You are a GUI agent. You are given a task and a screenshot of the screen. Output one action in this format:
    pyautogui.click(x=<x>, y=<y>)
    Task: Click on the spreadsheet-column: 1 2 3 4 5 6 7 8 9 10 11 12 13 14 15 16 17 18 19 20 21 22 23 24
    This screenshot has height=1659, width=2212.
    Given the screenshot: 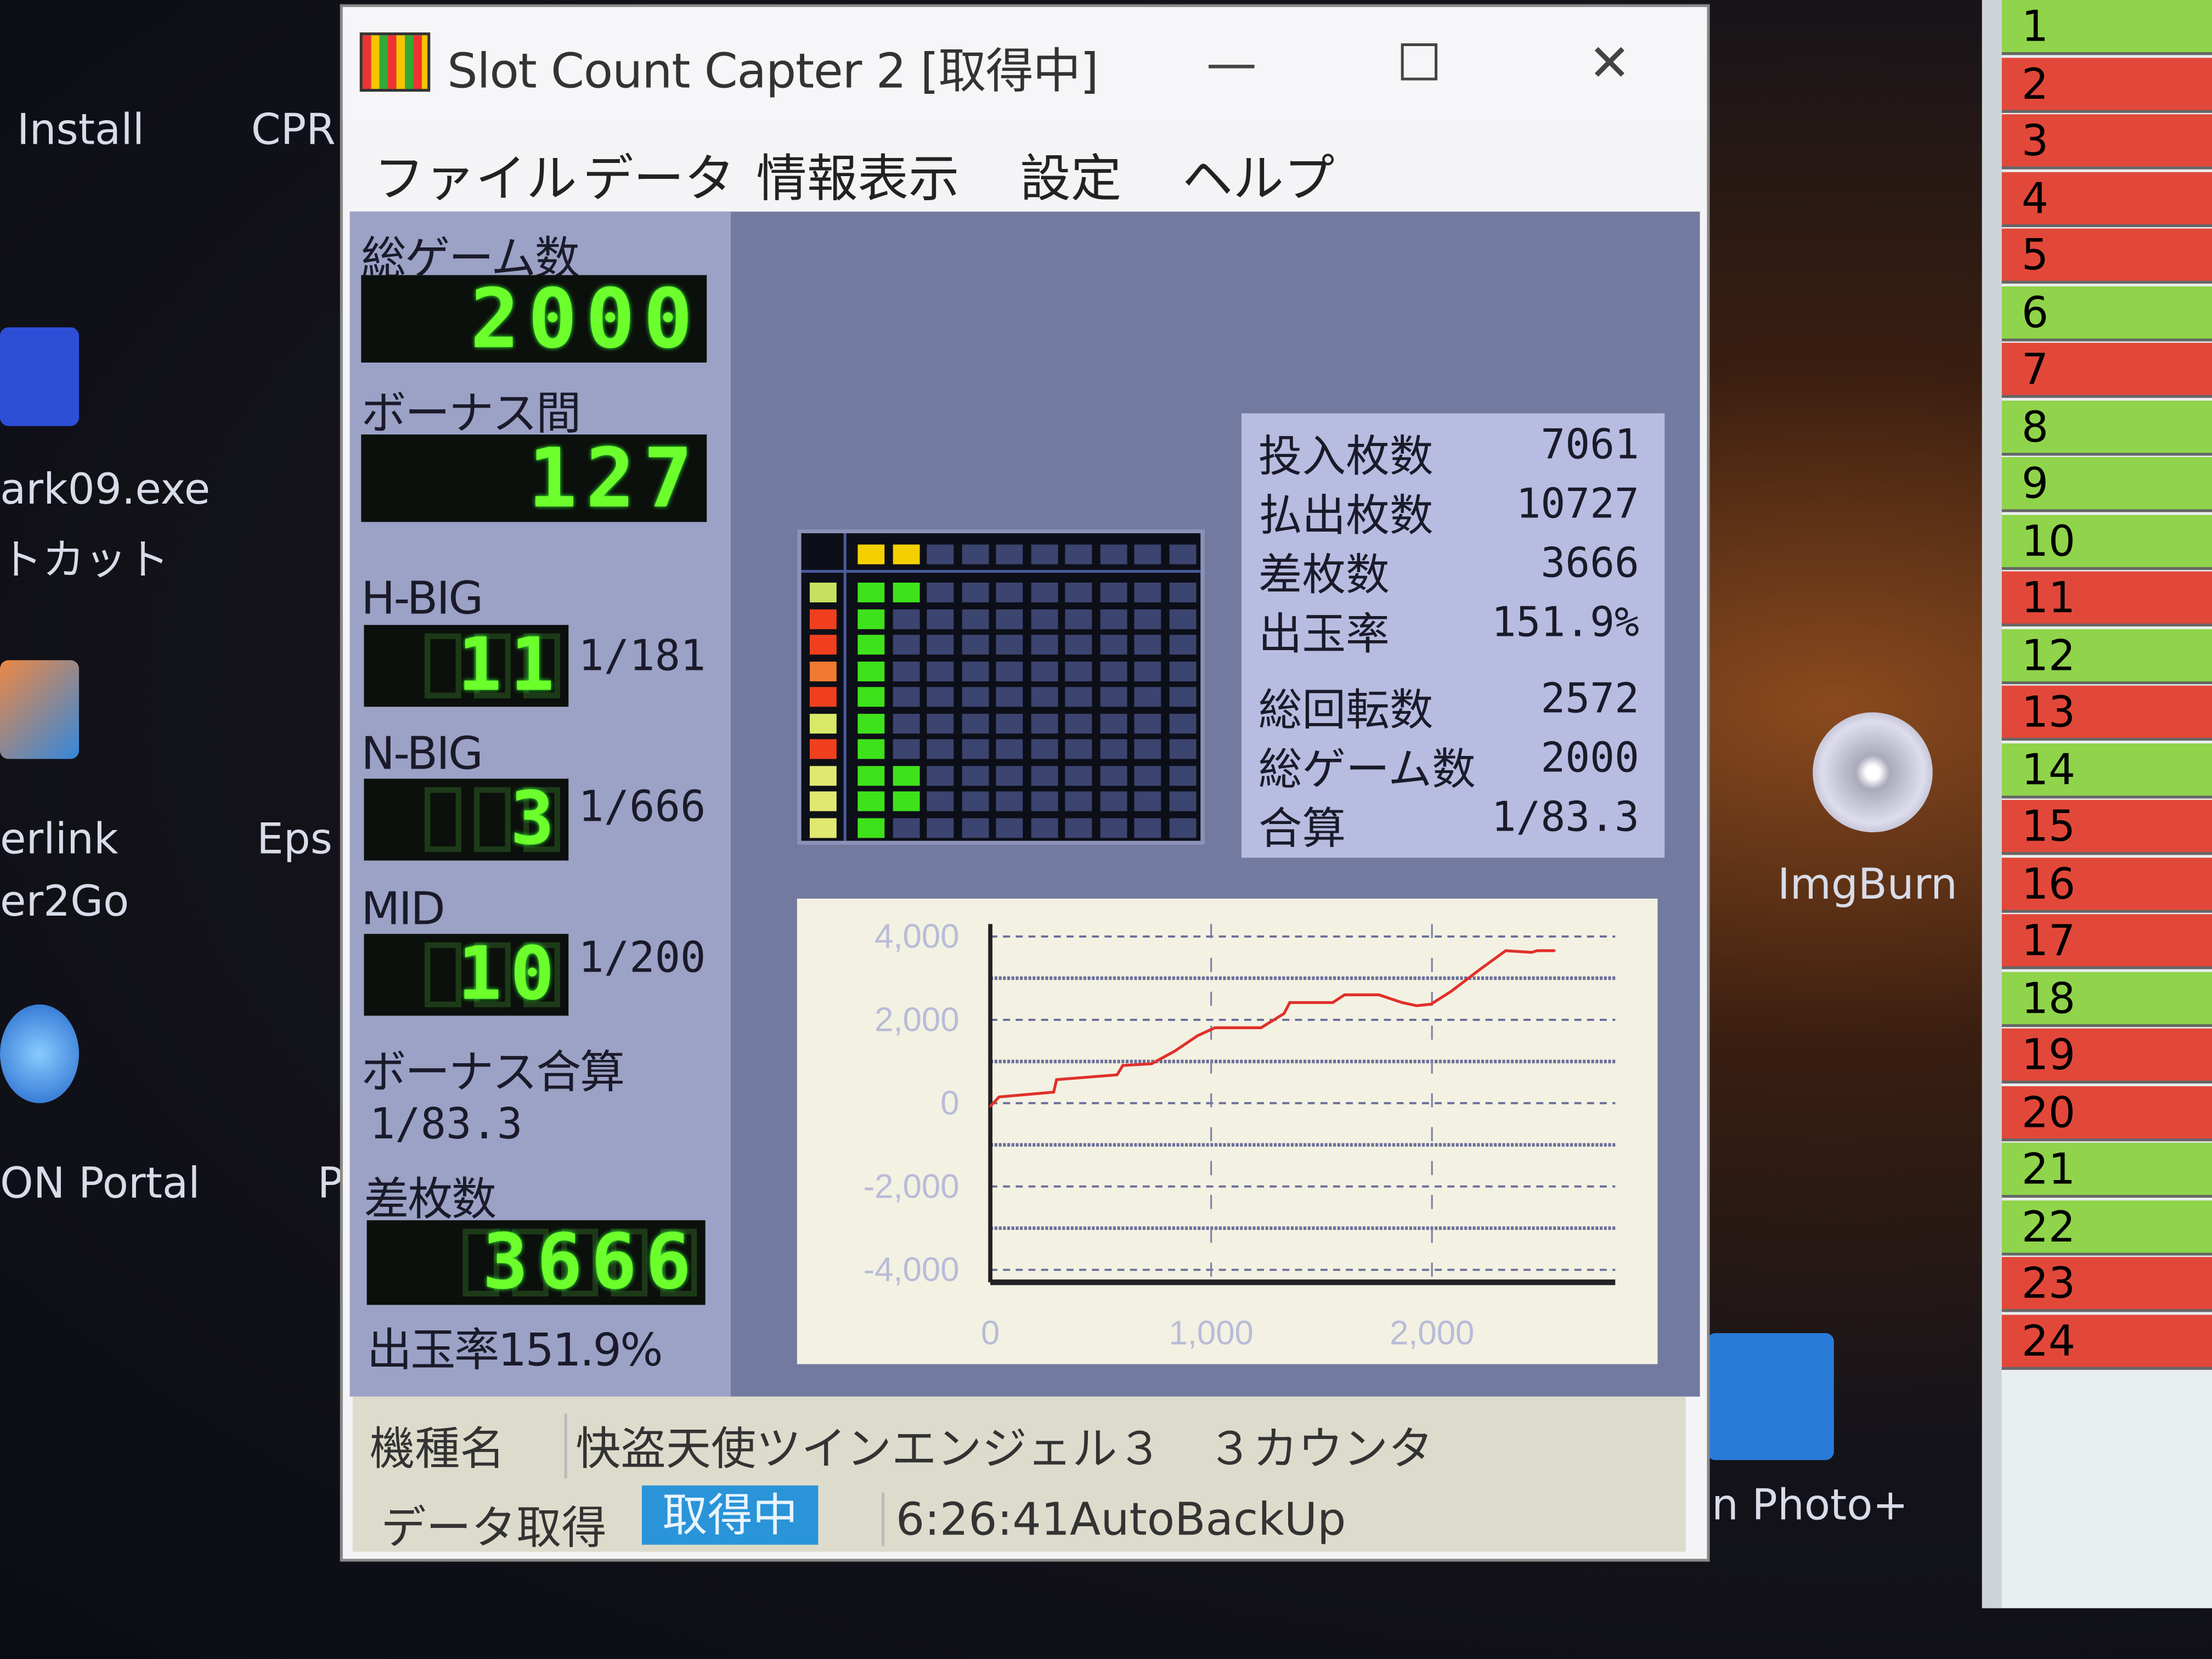 What is the action you would take?
    pyautogui.click(x=2097, y=804)
    